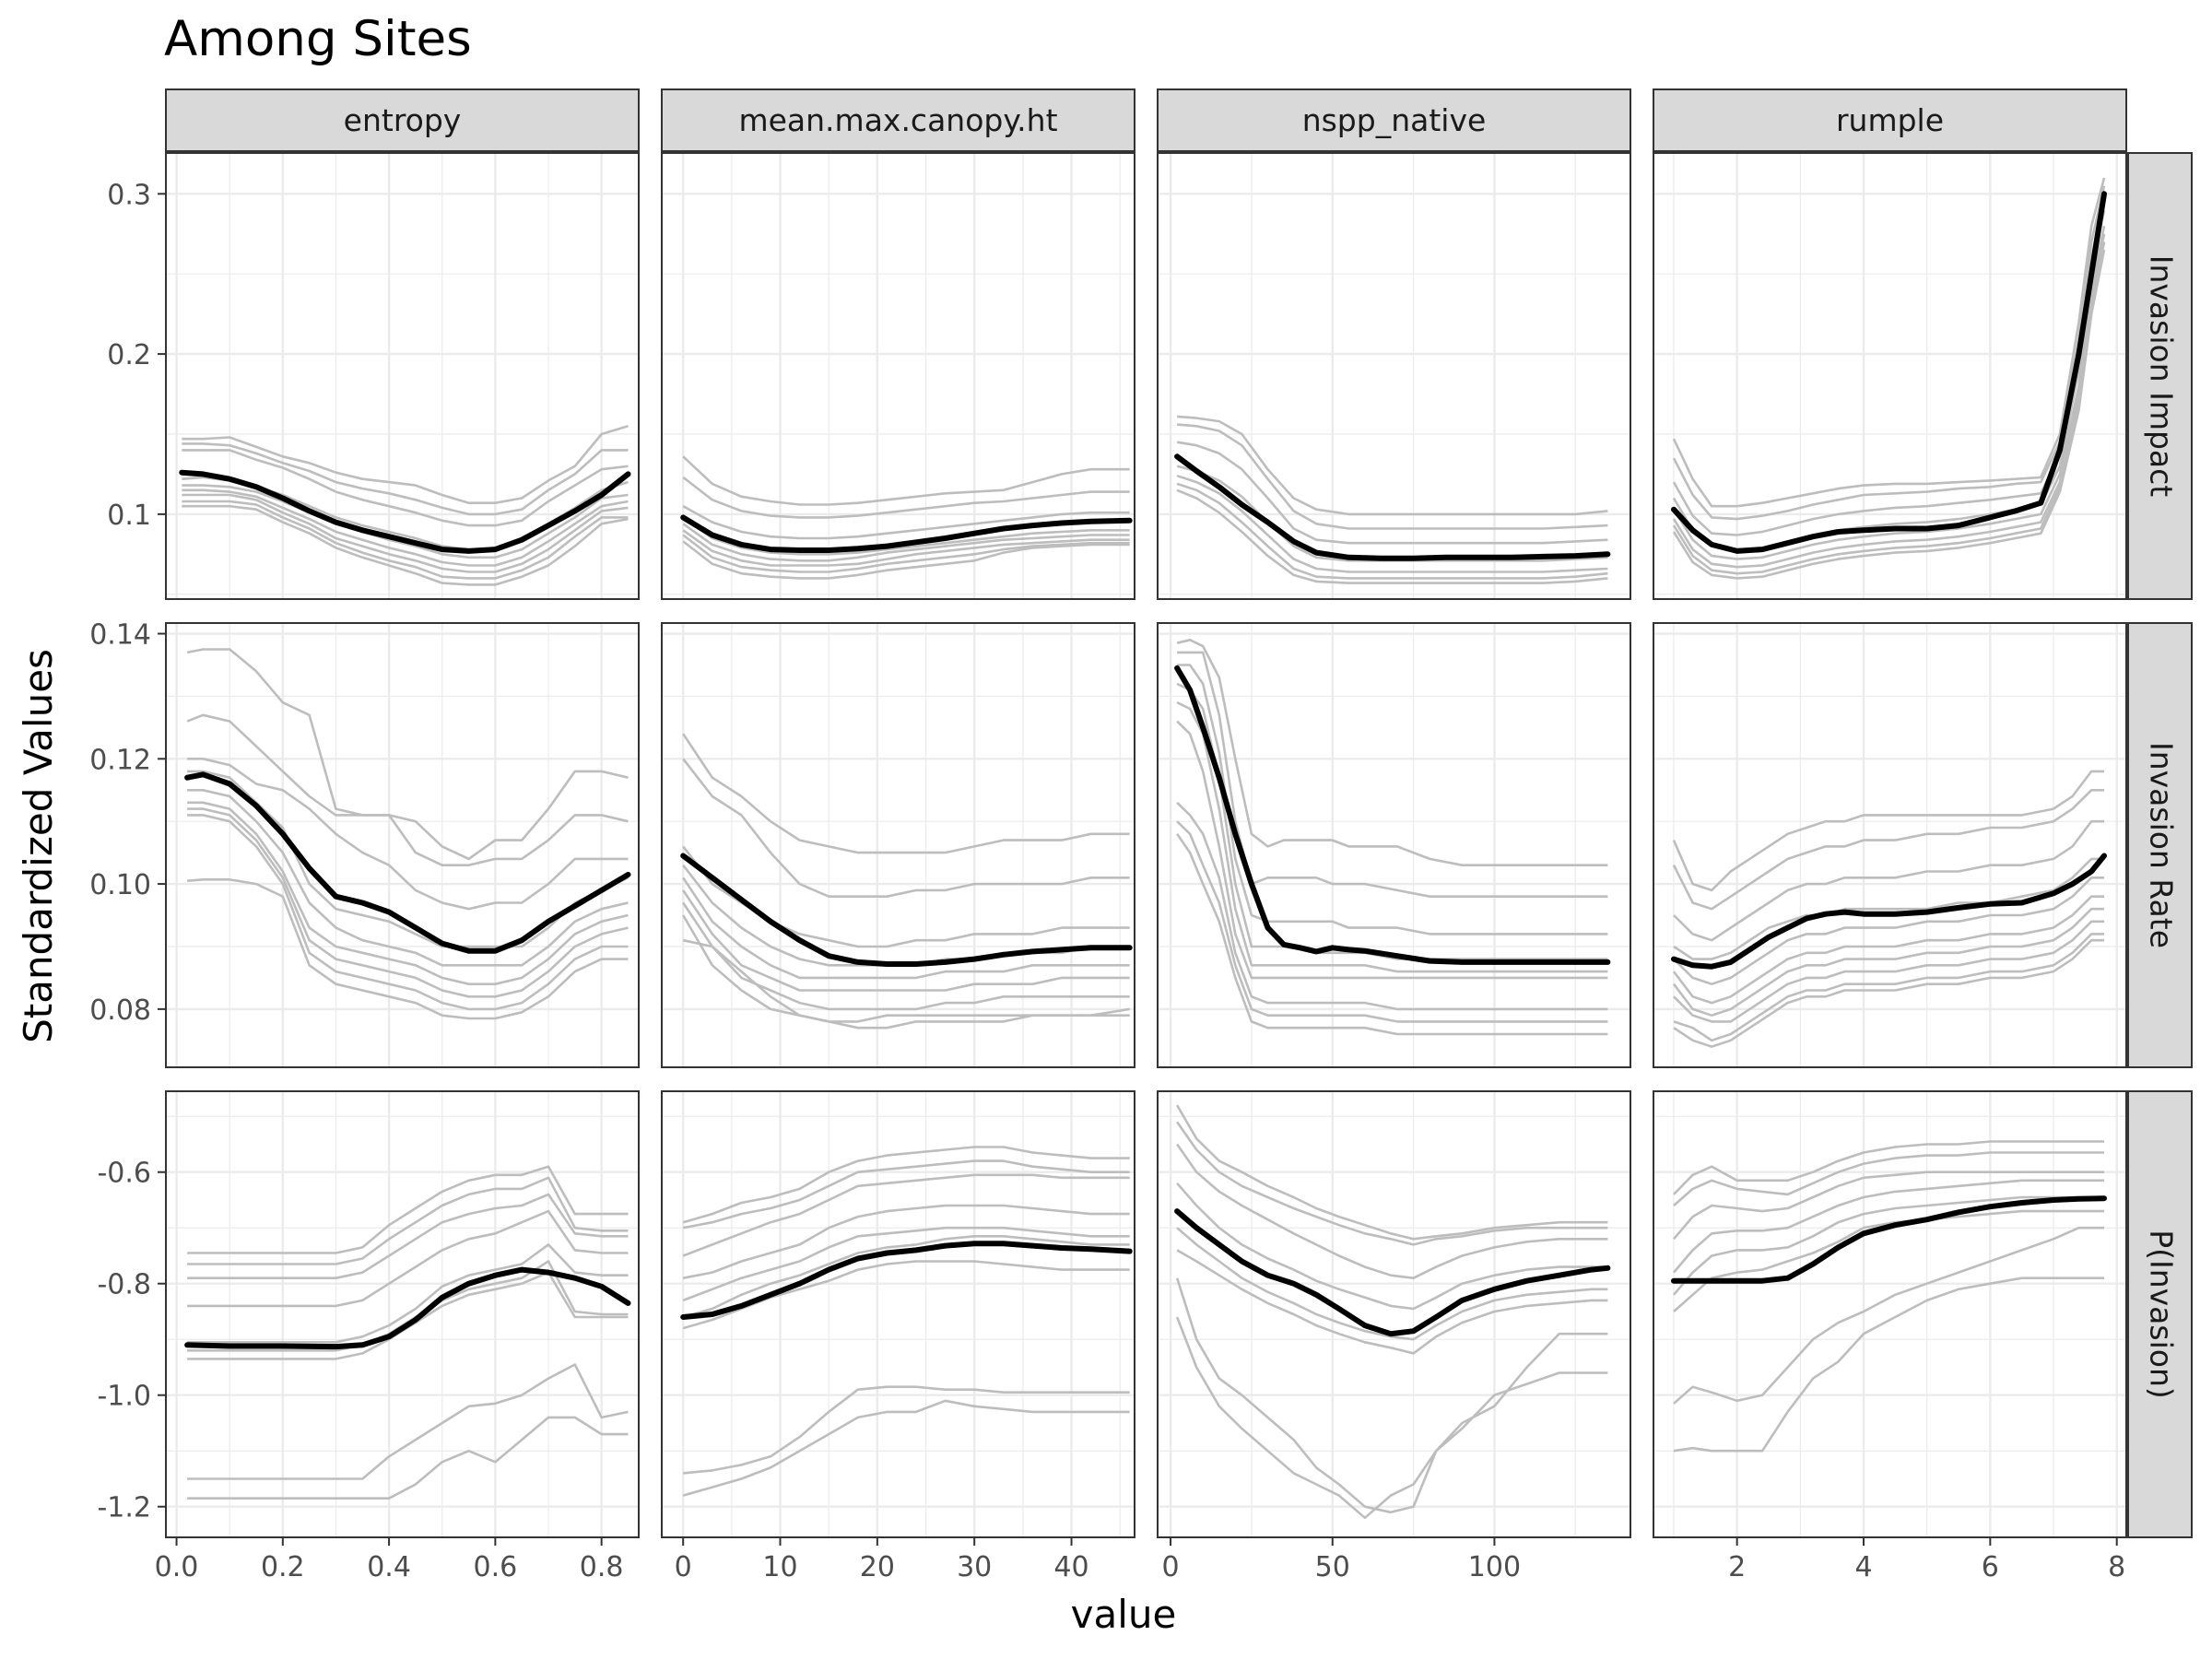 Image resolution: width=2212 pixels, height=1659 pixels. What do you see at coordinates (1863, 1567) in the screenshot?
I see `x-tick-label: 4` at bounding box center [1863, 1567].